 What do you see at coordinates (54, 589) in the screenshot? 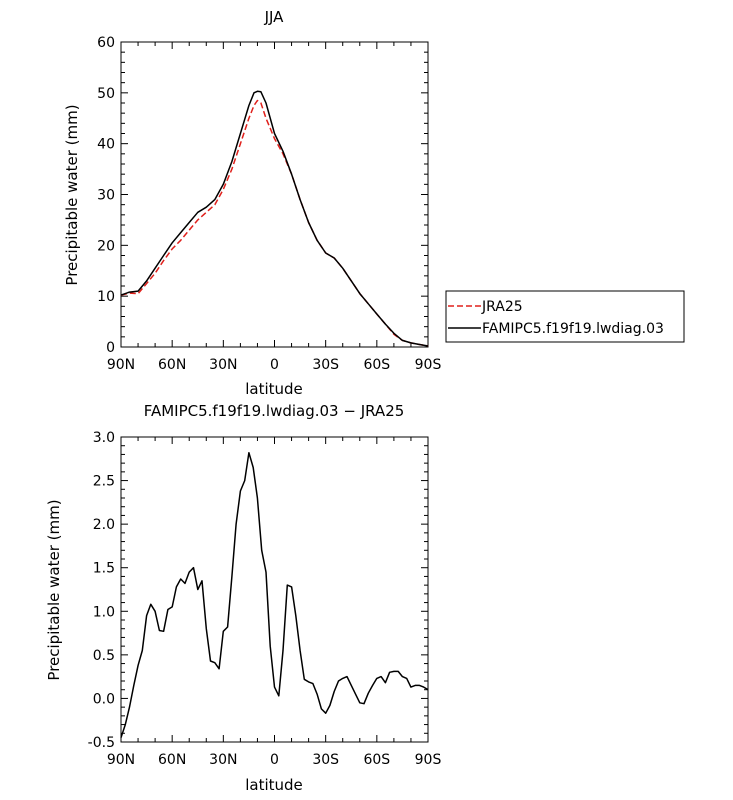
I see `bottom-y-axis-label: Precipitable water (mm)` at bounding box center [54, 589].